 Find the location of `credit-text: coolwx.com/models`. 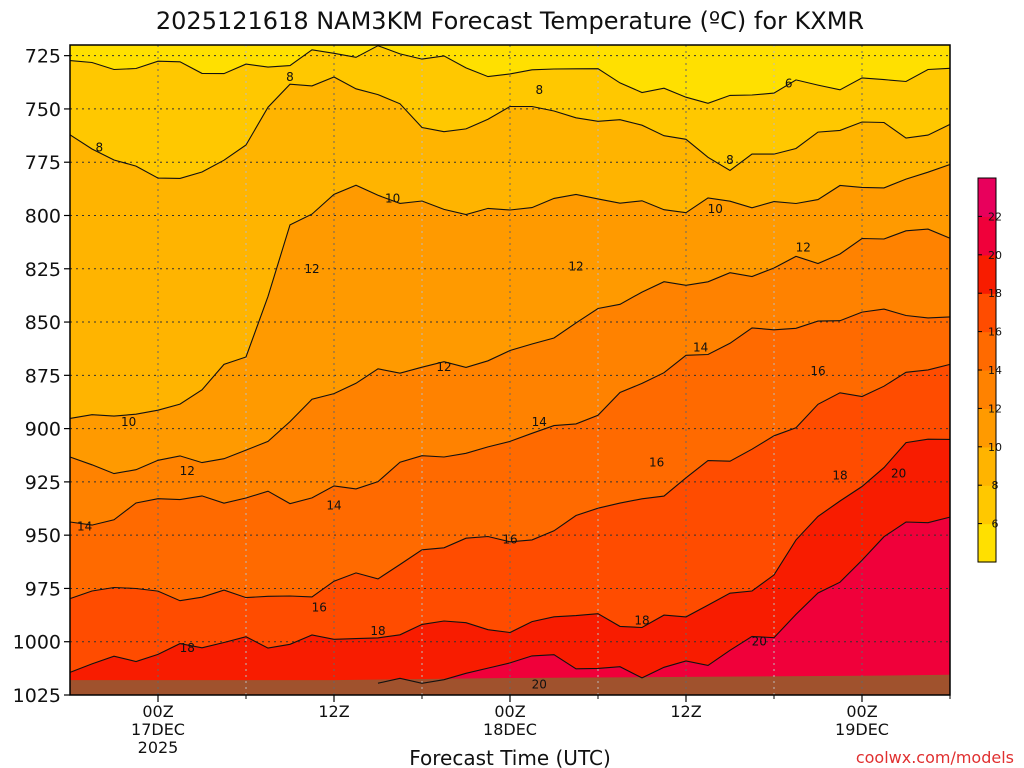

credit-text: coolwx.com/models is located at coordinates (935, 757).